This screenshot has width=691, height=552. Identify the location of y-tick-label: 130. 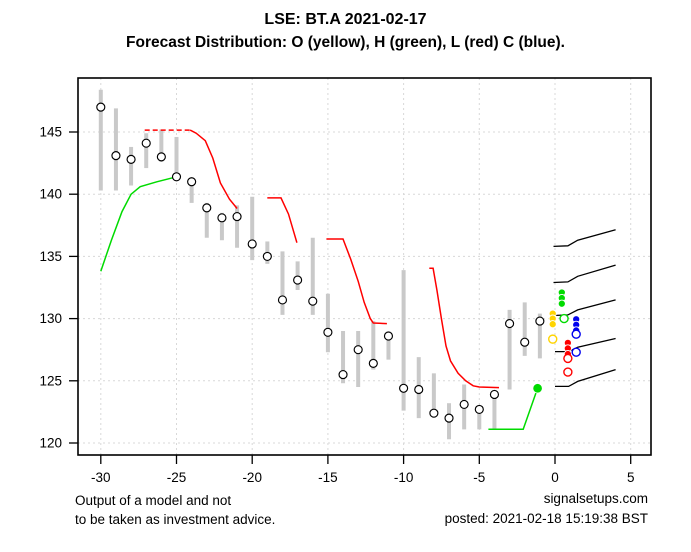
(50, 318).